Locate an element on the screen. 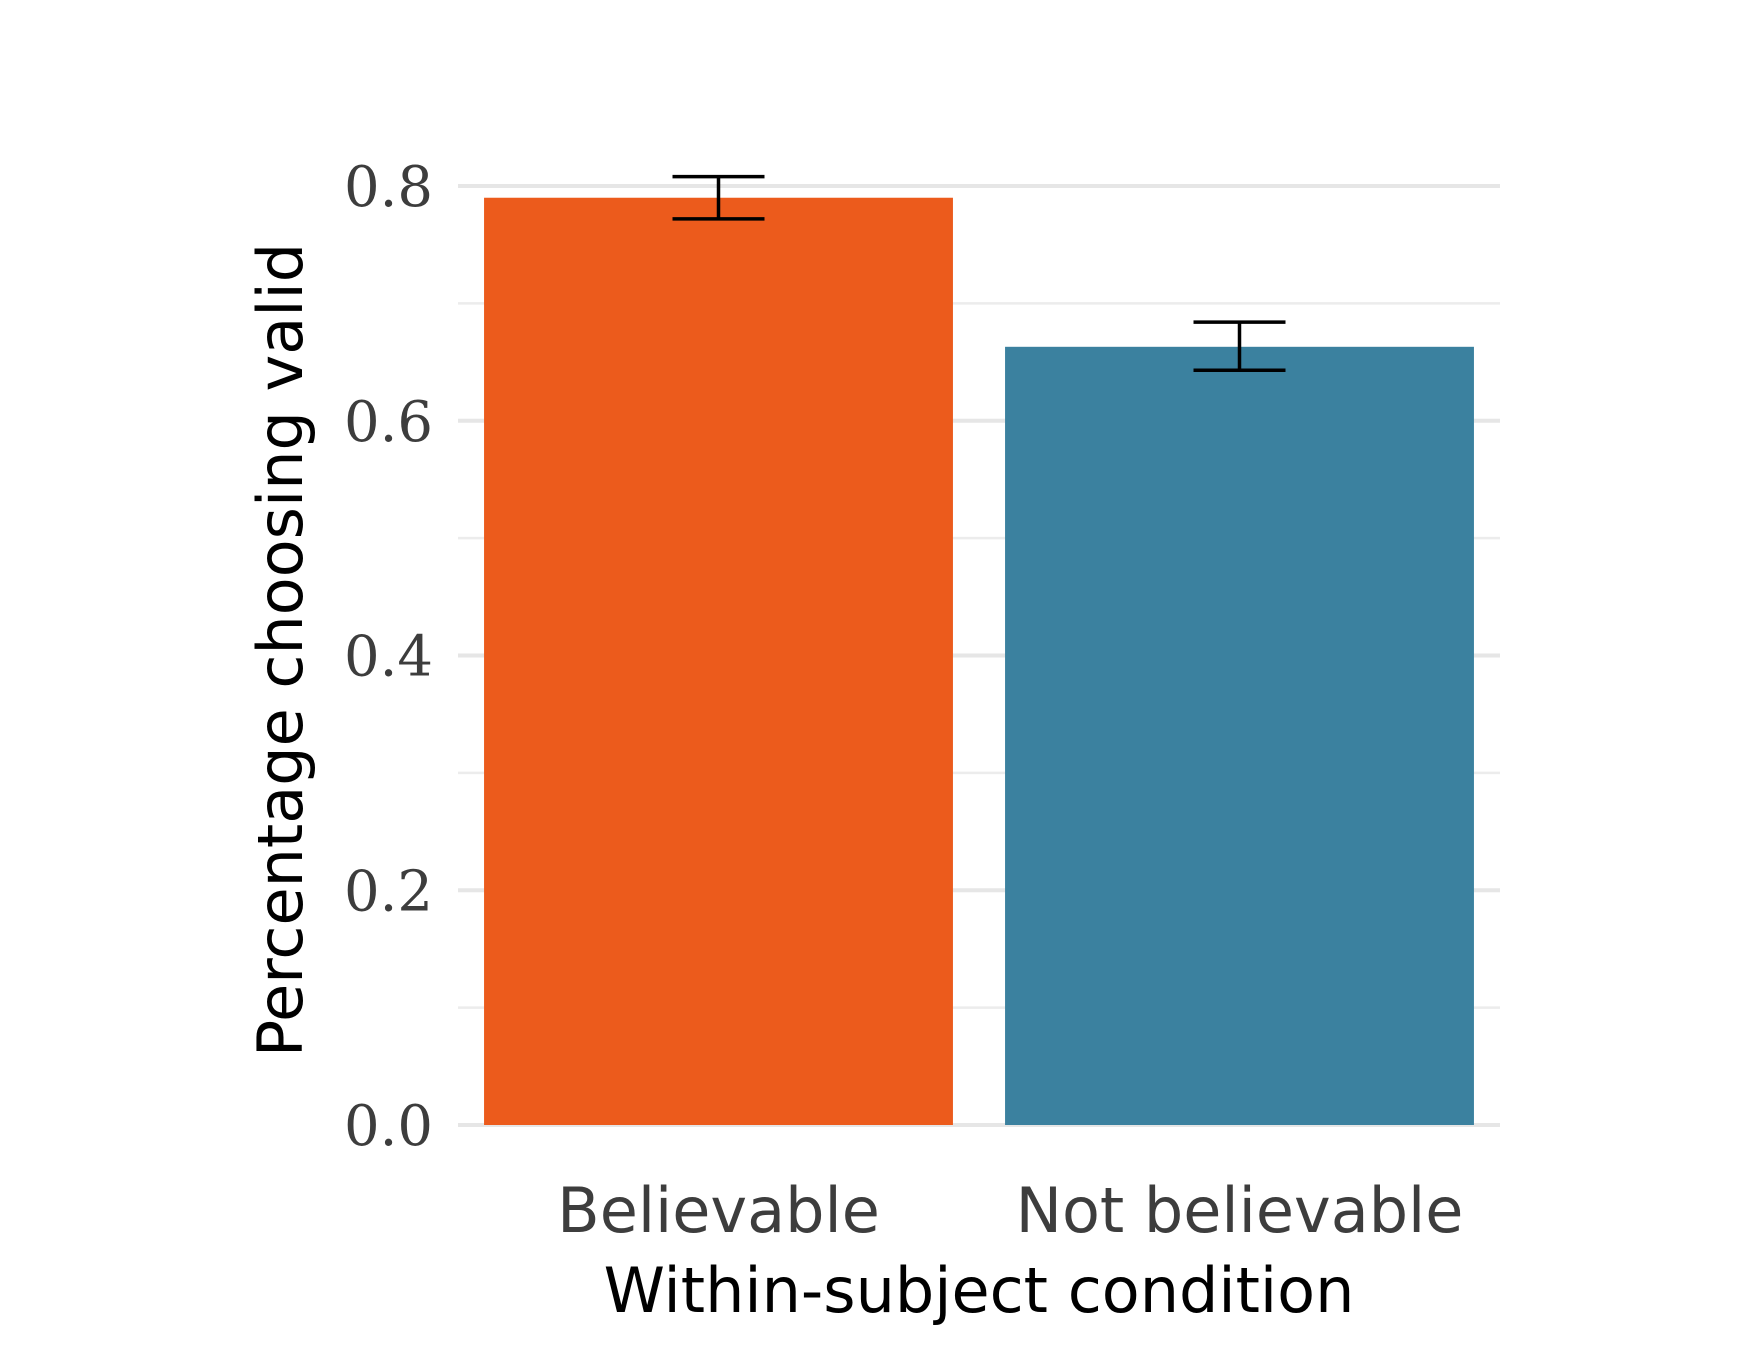 Image resolution: width=1750 pixels, height=1359 pixels. x-tick-label: Not believable is located at coordinates (1240, 1210).